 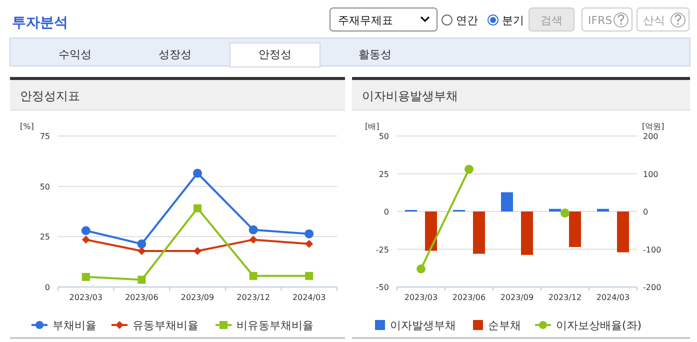 I want to click on text: 검색, so click(x=551, y=20).